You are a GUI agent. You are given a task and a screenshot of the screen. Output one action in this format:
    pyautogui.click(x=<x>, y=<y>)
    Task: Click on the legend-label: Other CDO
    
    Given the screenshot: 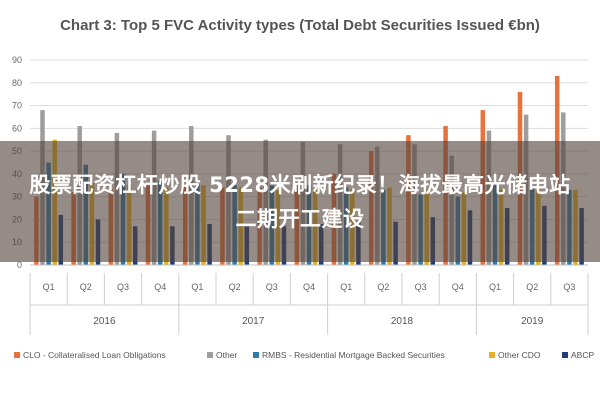 What is the action you would take?
    pyautogui.click(x=519, y=355)
    